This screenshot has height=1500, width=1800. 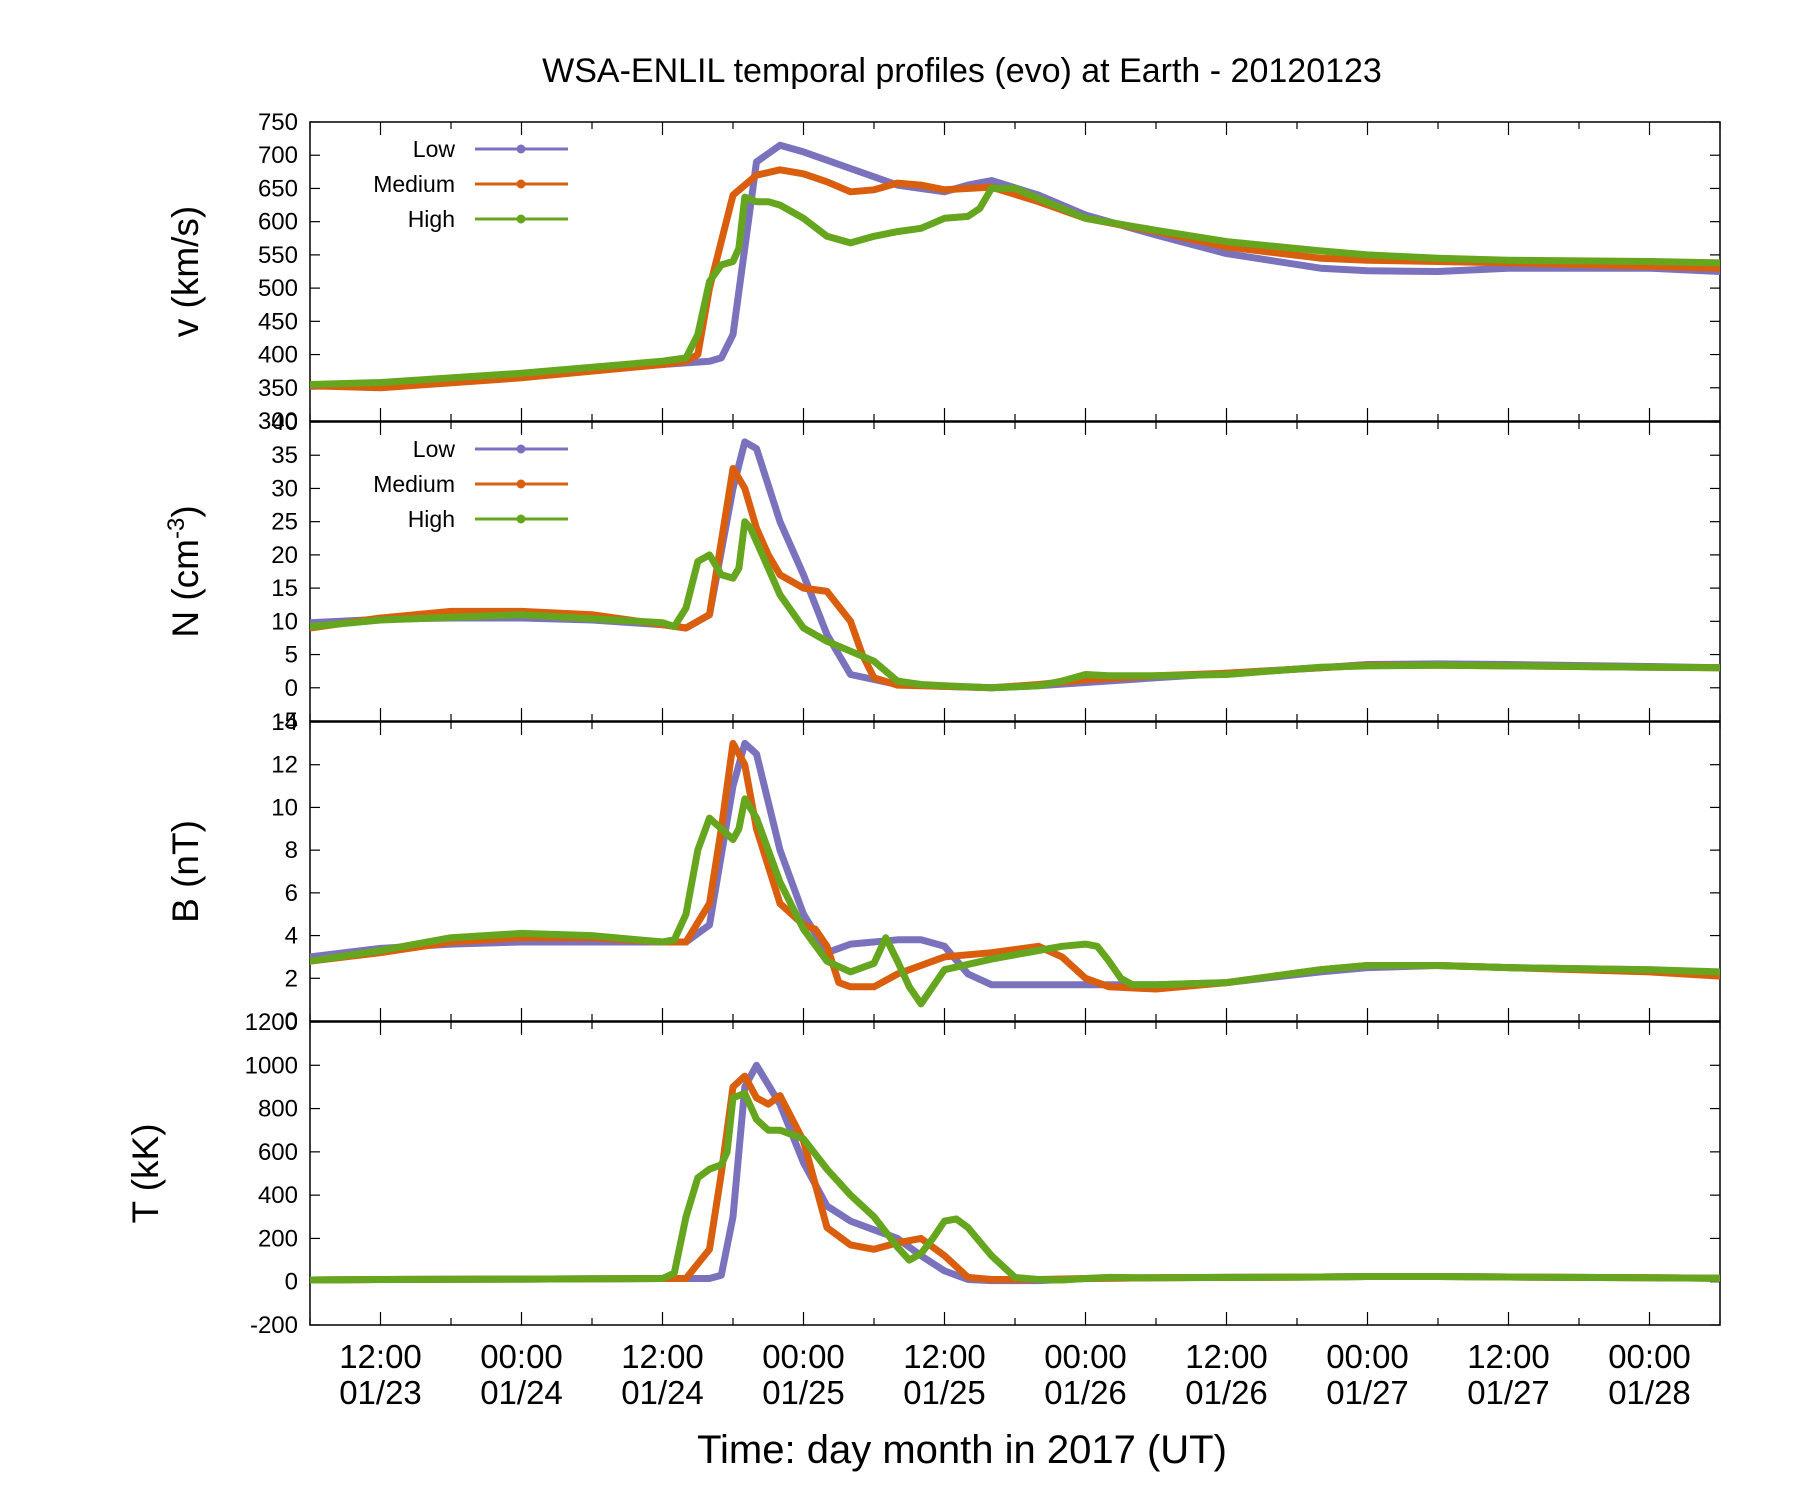 What do you see at coordinates (278, 1238) in the screenshot?
I see `y-tick-label: 200` at bounding box center [278, 1238].